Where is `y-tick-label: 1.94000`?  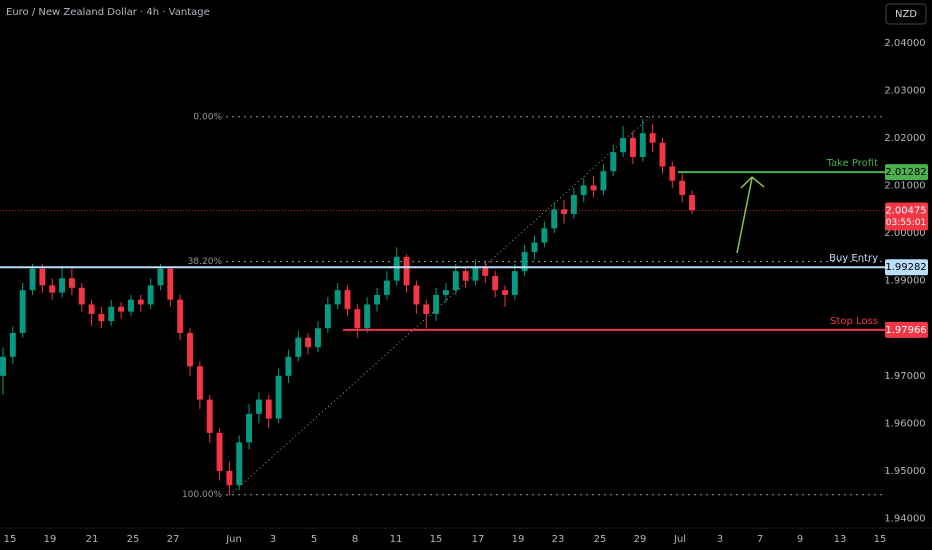
y-tick-label: 1.94000 is located at coordinates (904, 518).